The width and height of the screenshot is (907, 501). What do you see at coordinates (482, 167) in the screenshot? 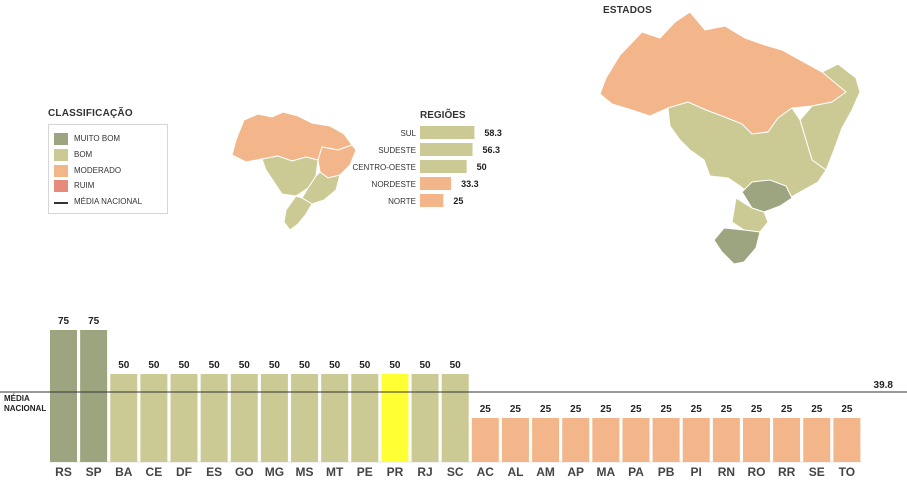
I see `region-value: 50` at bounding box center [482, 167].